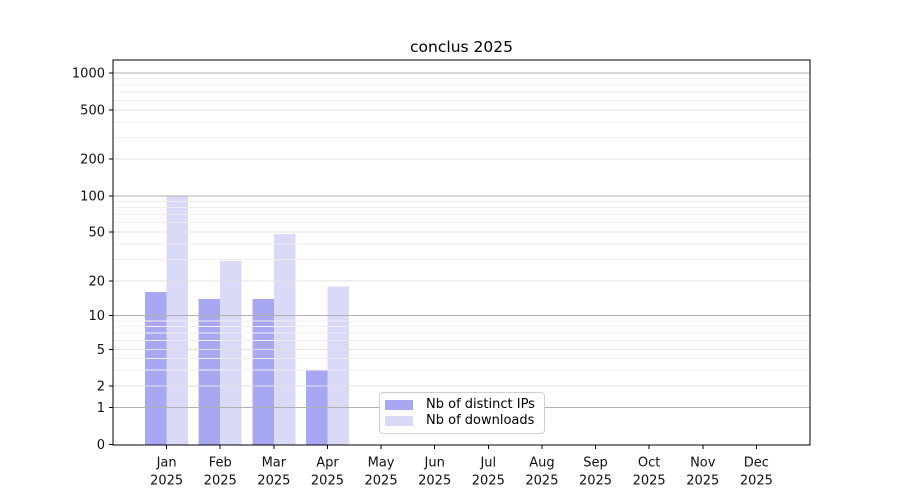 The image size is (900, 500). Describe the element at coordinates (156, 368) in the screenshot. I see `bar-distinct-ips-jan` at that location.